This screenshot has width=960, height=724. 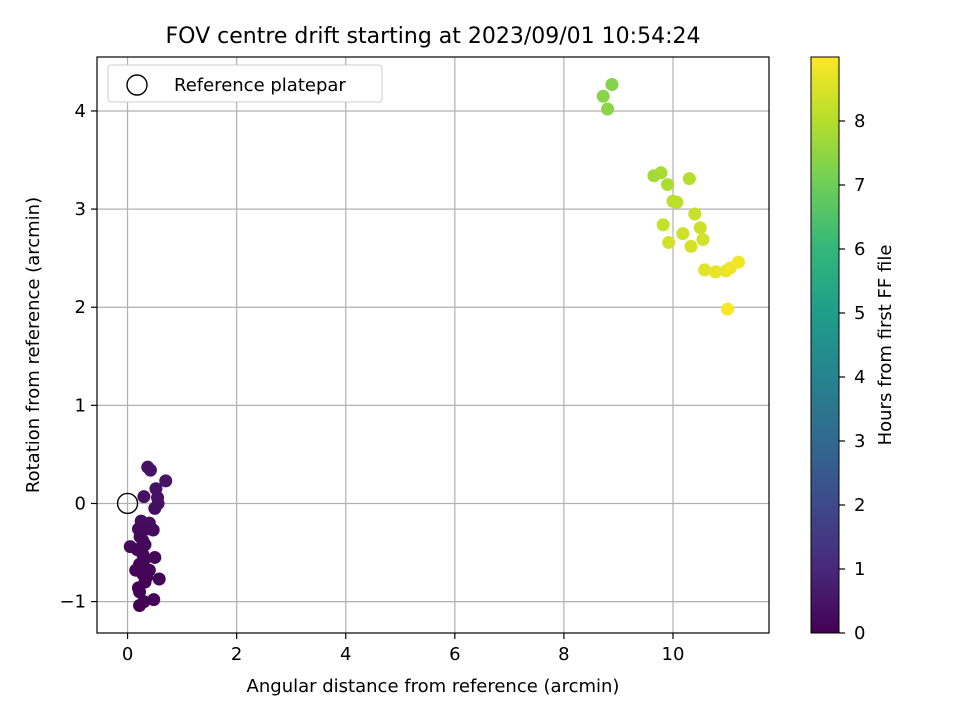 What do you see at coordinates (859, 185) in the screenshot?
I see `colorbar-tick-label: 7` at bounding box center [859, 185].